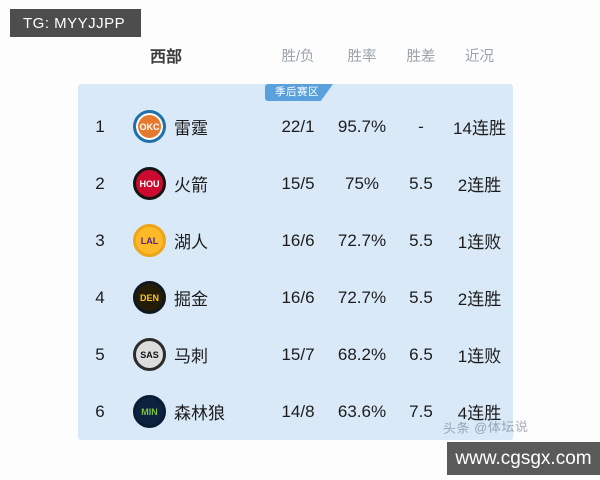  I want to click on team-cell: LAL 湖人, so click(195, 240).